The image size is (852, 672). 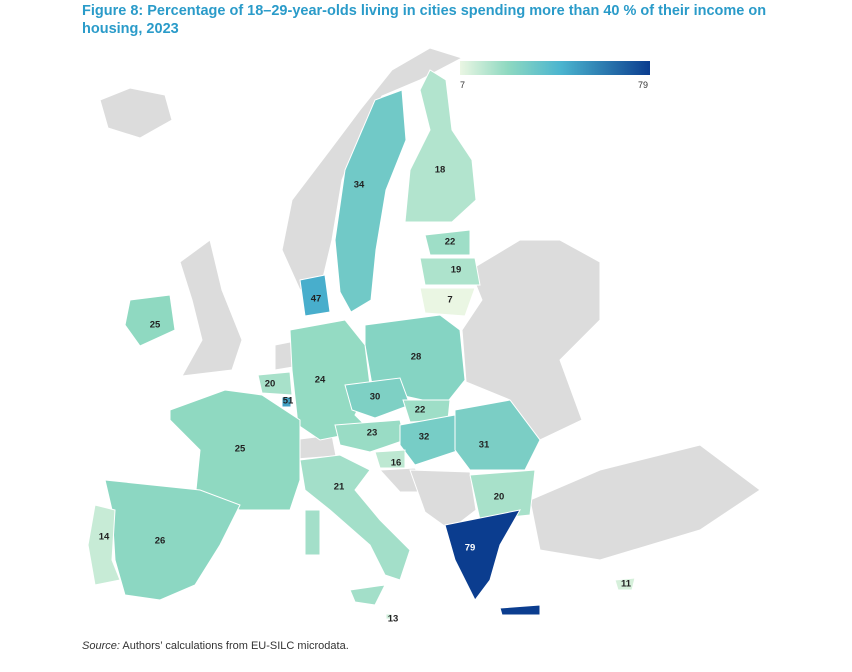 I want to click on region-no-data-iceland, so click(x=136, y=113).